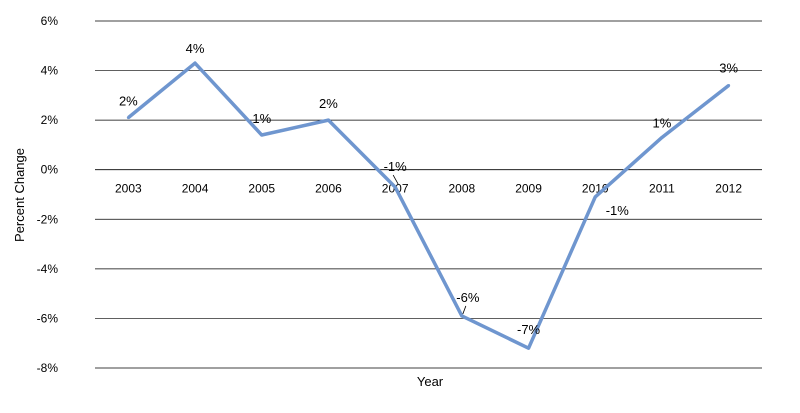 This screenshot has height=413, width=800. What do you see at coordinates (48, 219) in the screenshot?
I see `y-tick-label: -2%` at bounding box center [48, 219].